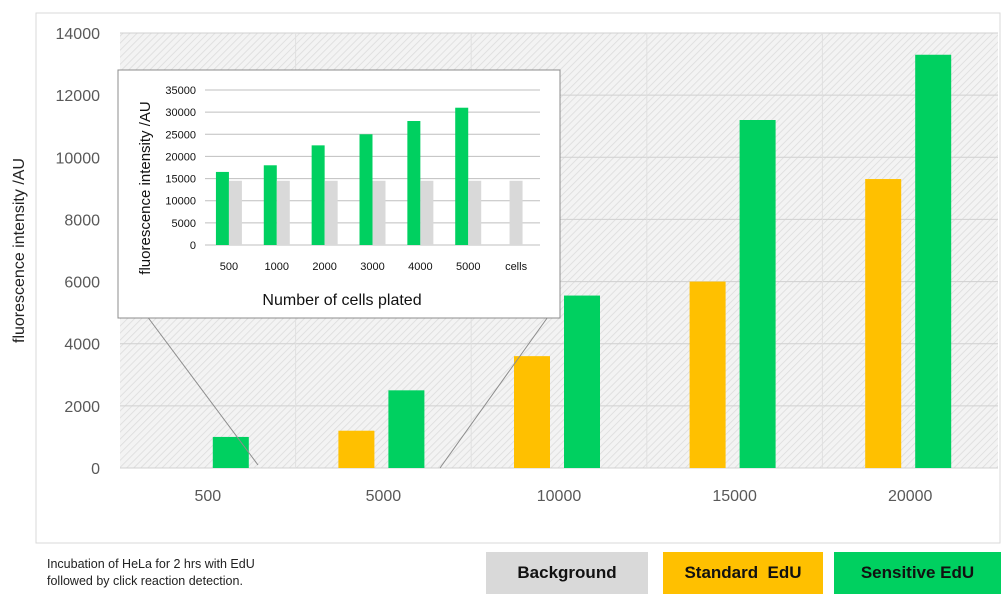 This screenshot has height=594, width=1005. What do you see at coordinates (19, 250) in the screenshot?
I see `y-axis-title: fluorescence intensity /AU` at bounding box center [19, 250].